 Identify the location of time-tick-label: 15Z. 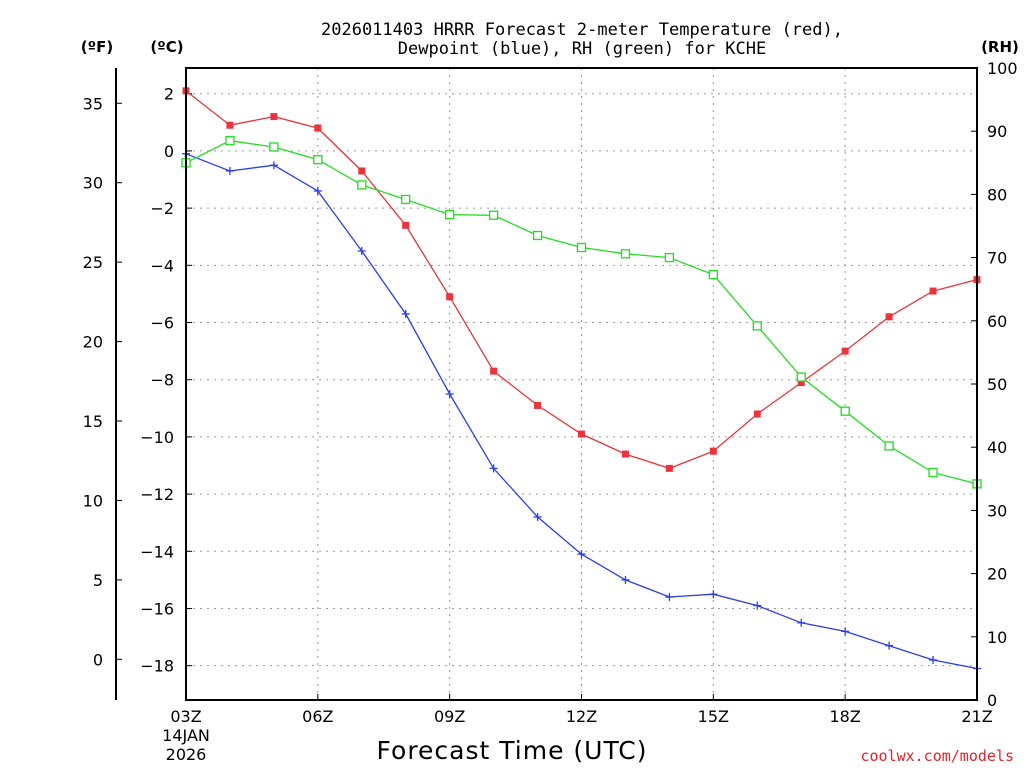
(713, 716).